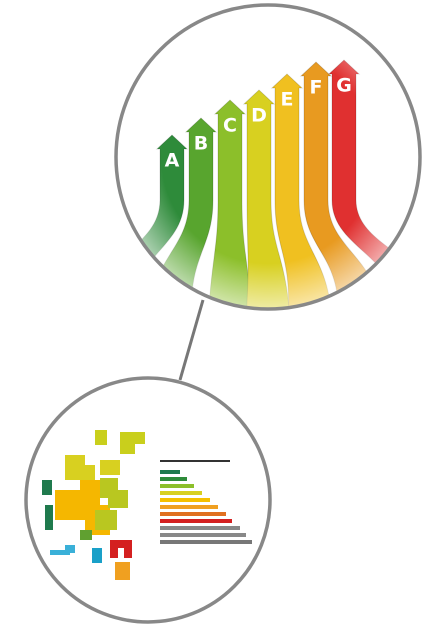 This screenshot has height=627, width=427. What do you see at coordinates (191, 340) in the screenshot?
I see `connector` at bounding box center [191, 340].